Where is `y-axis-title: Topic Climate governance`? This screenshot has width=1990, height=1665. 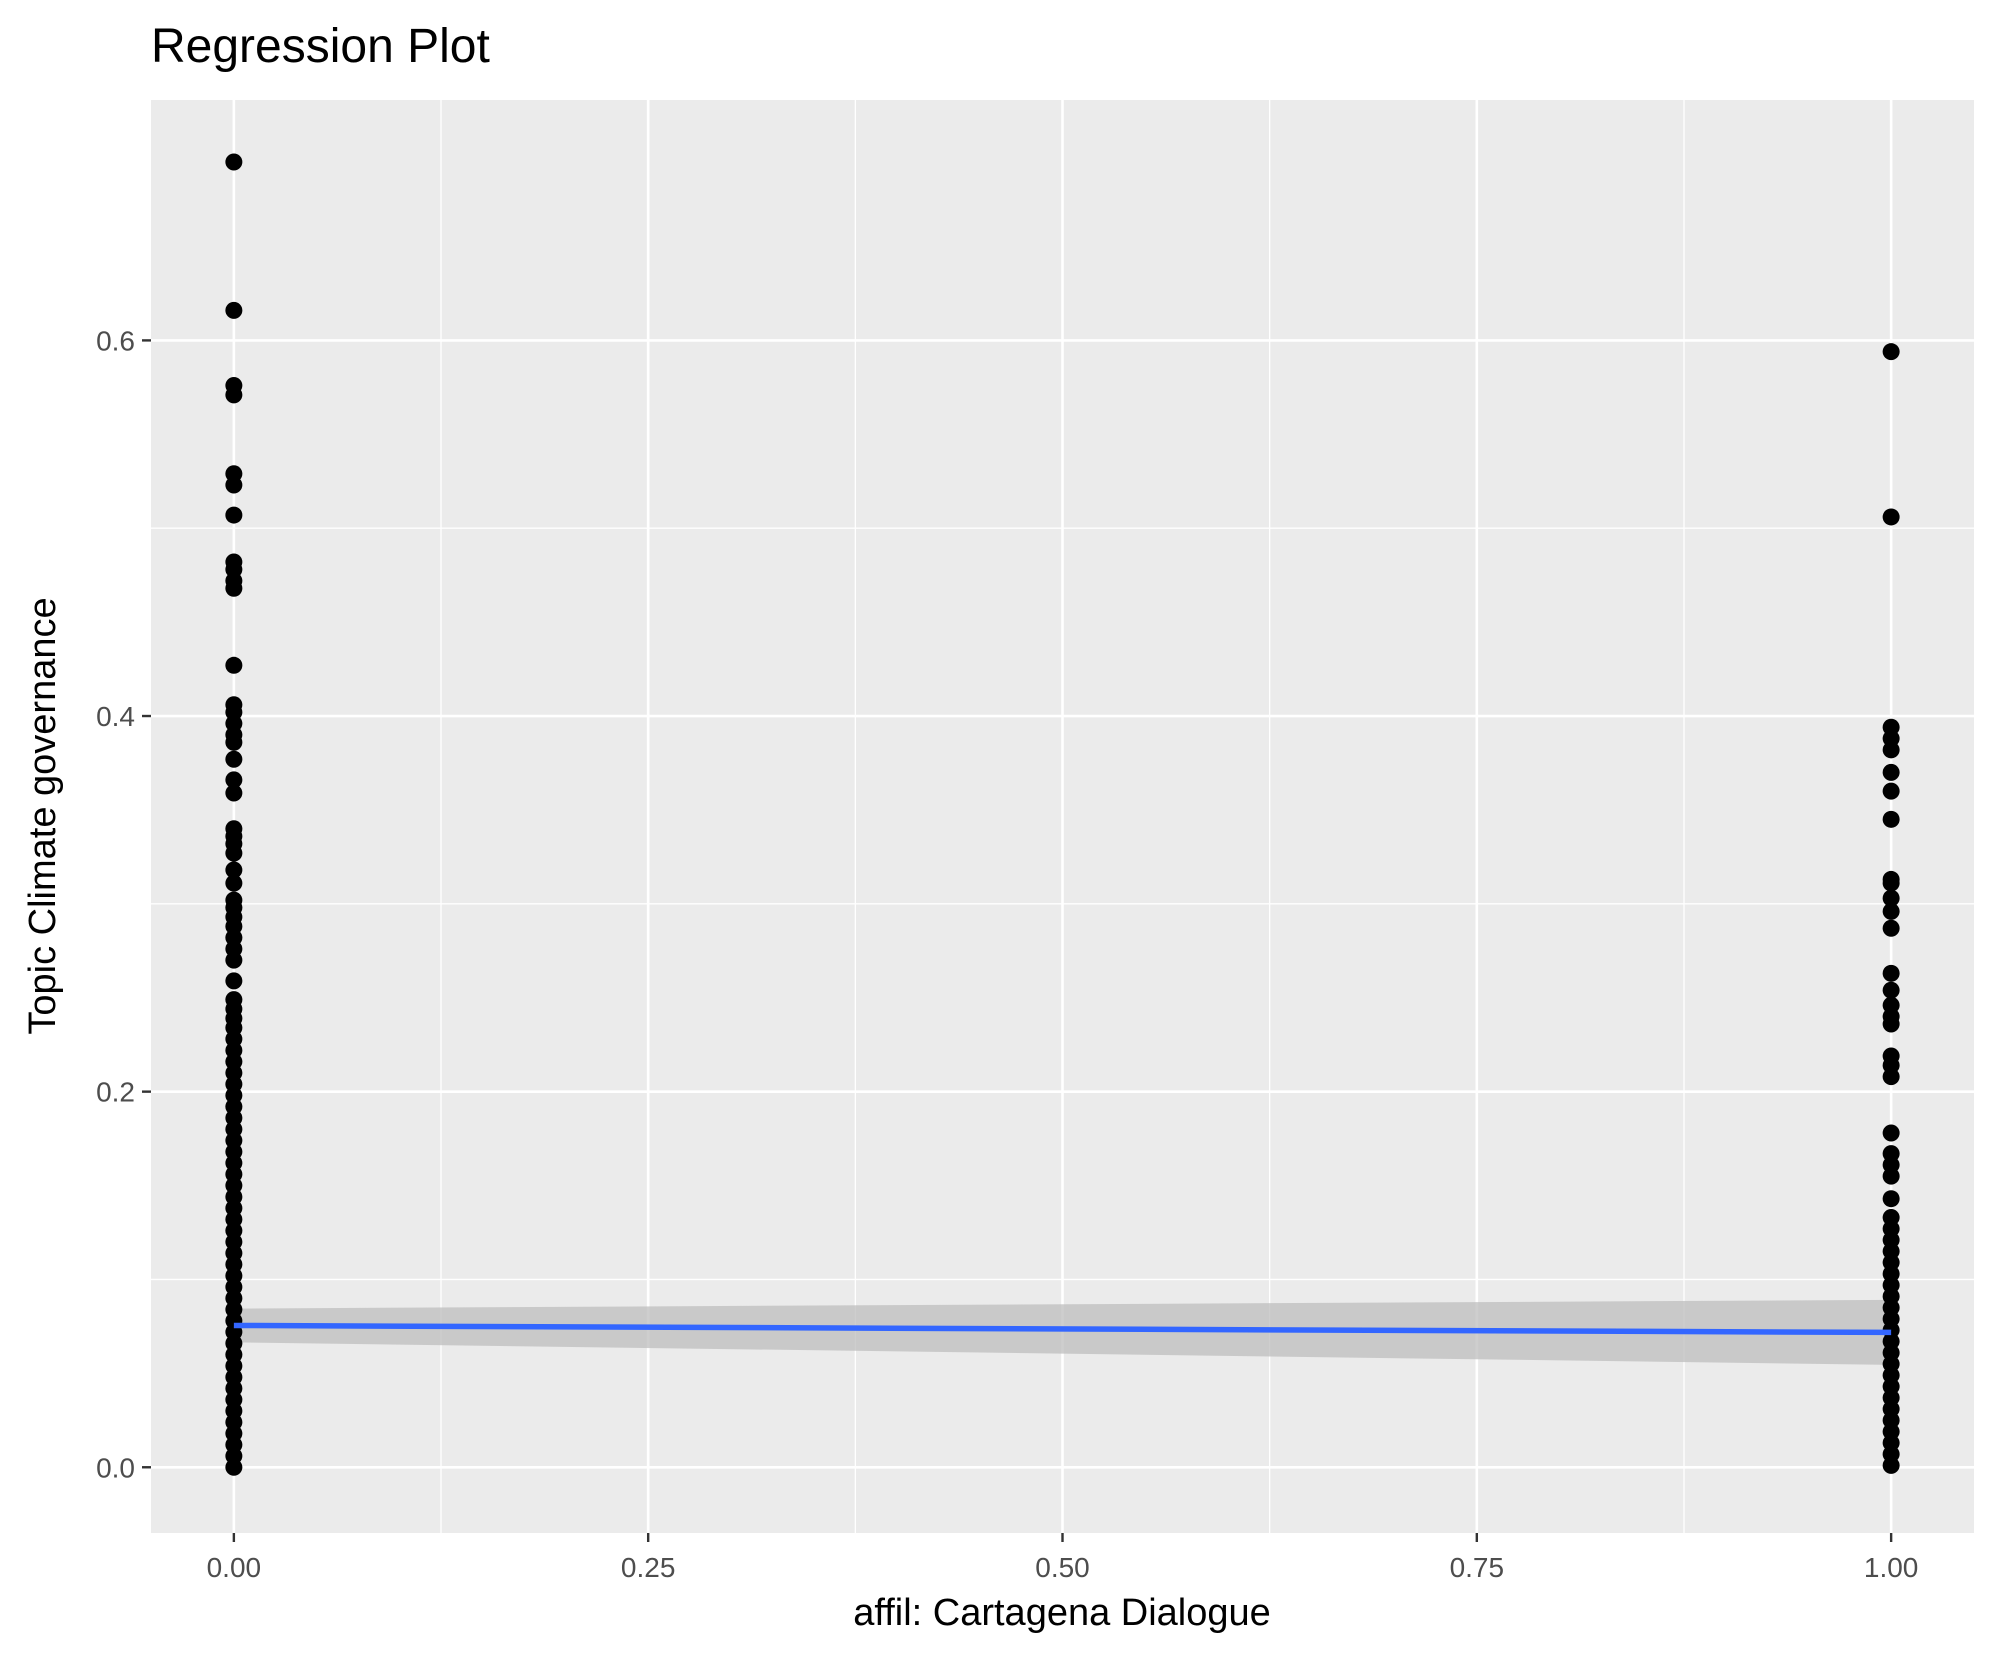 y-axis-title: Topic Climate governance is located at coordinates (43, 815).